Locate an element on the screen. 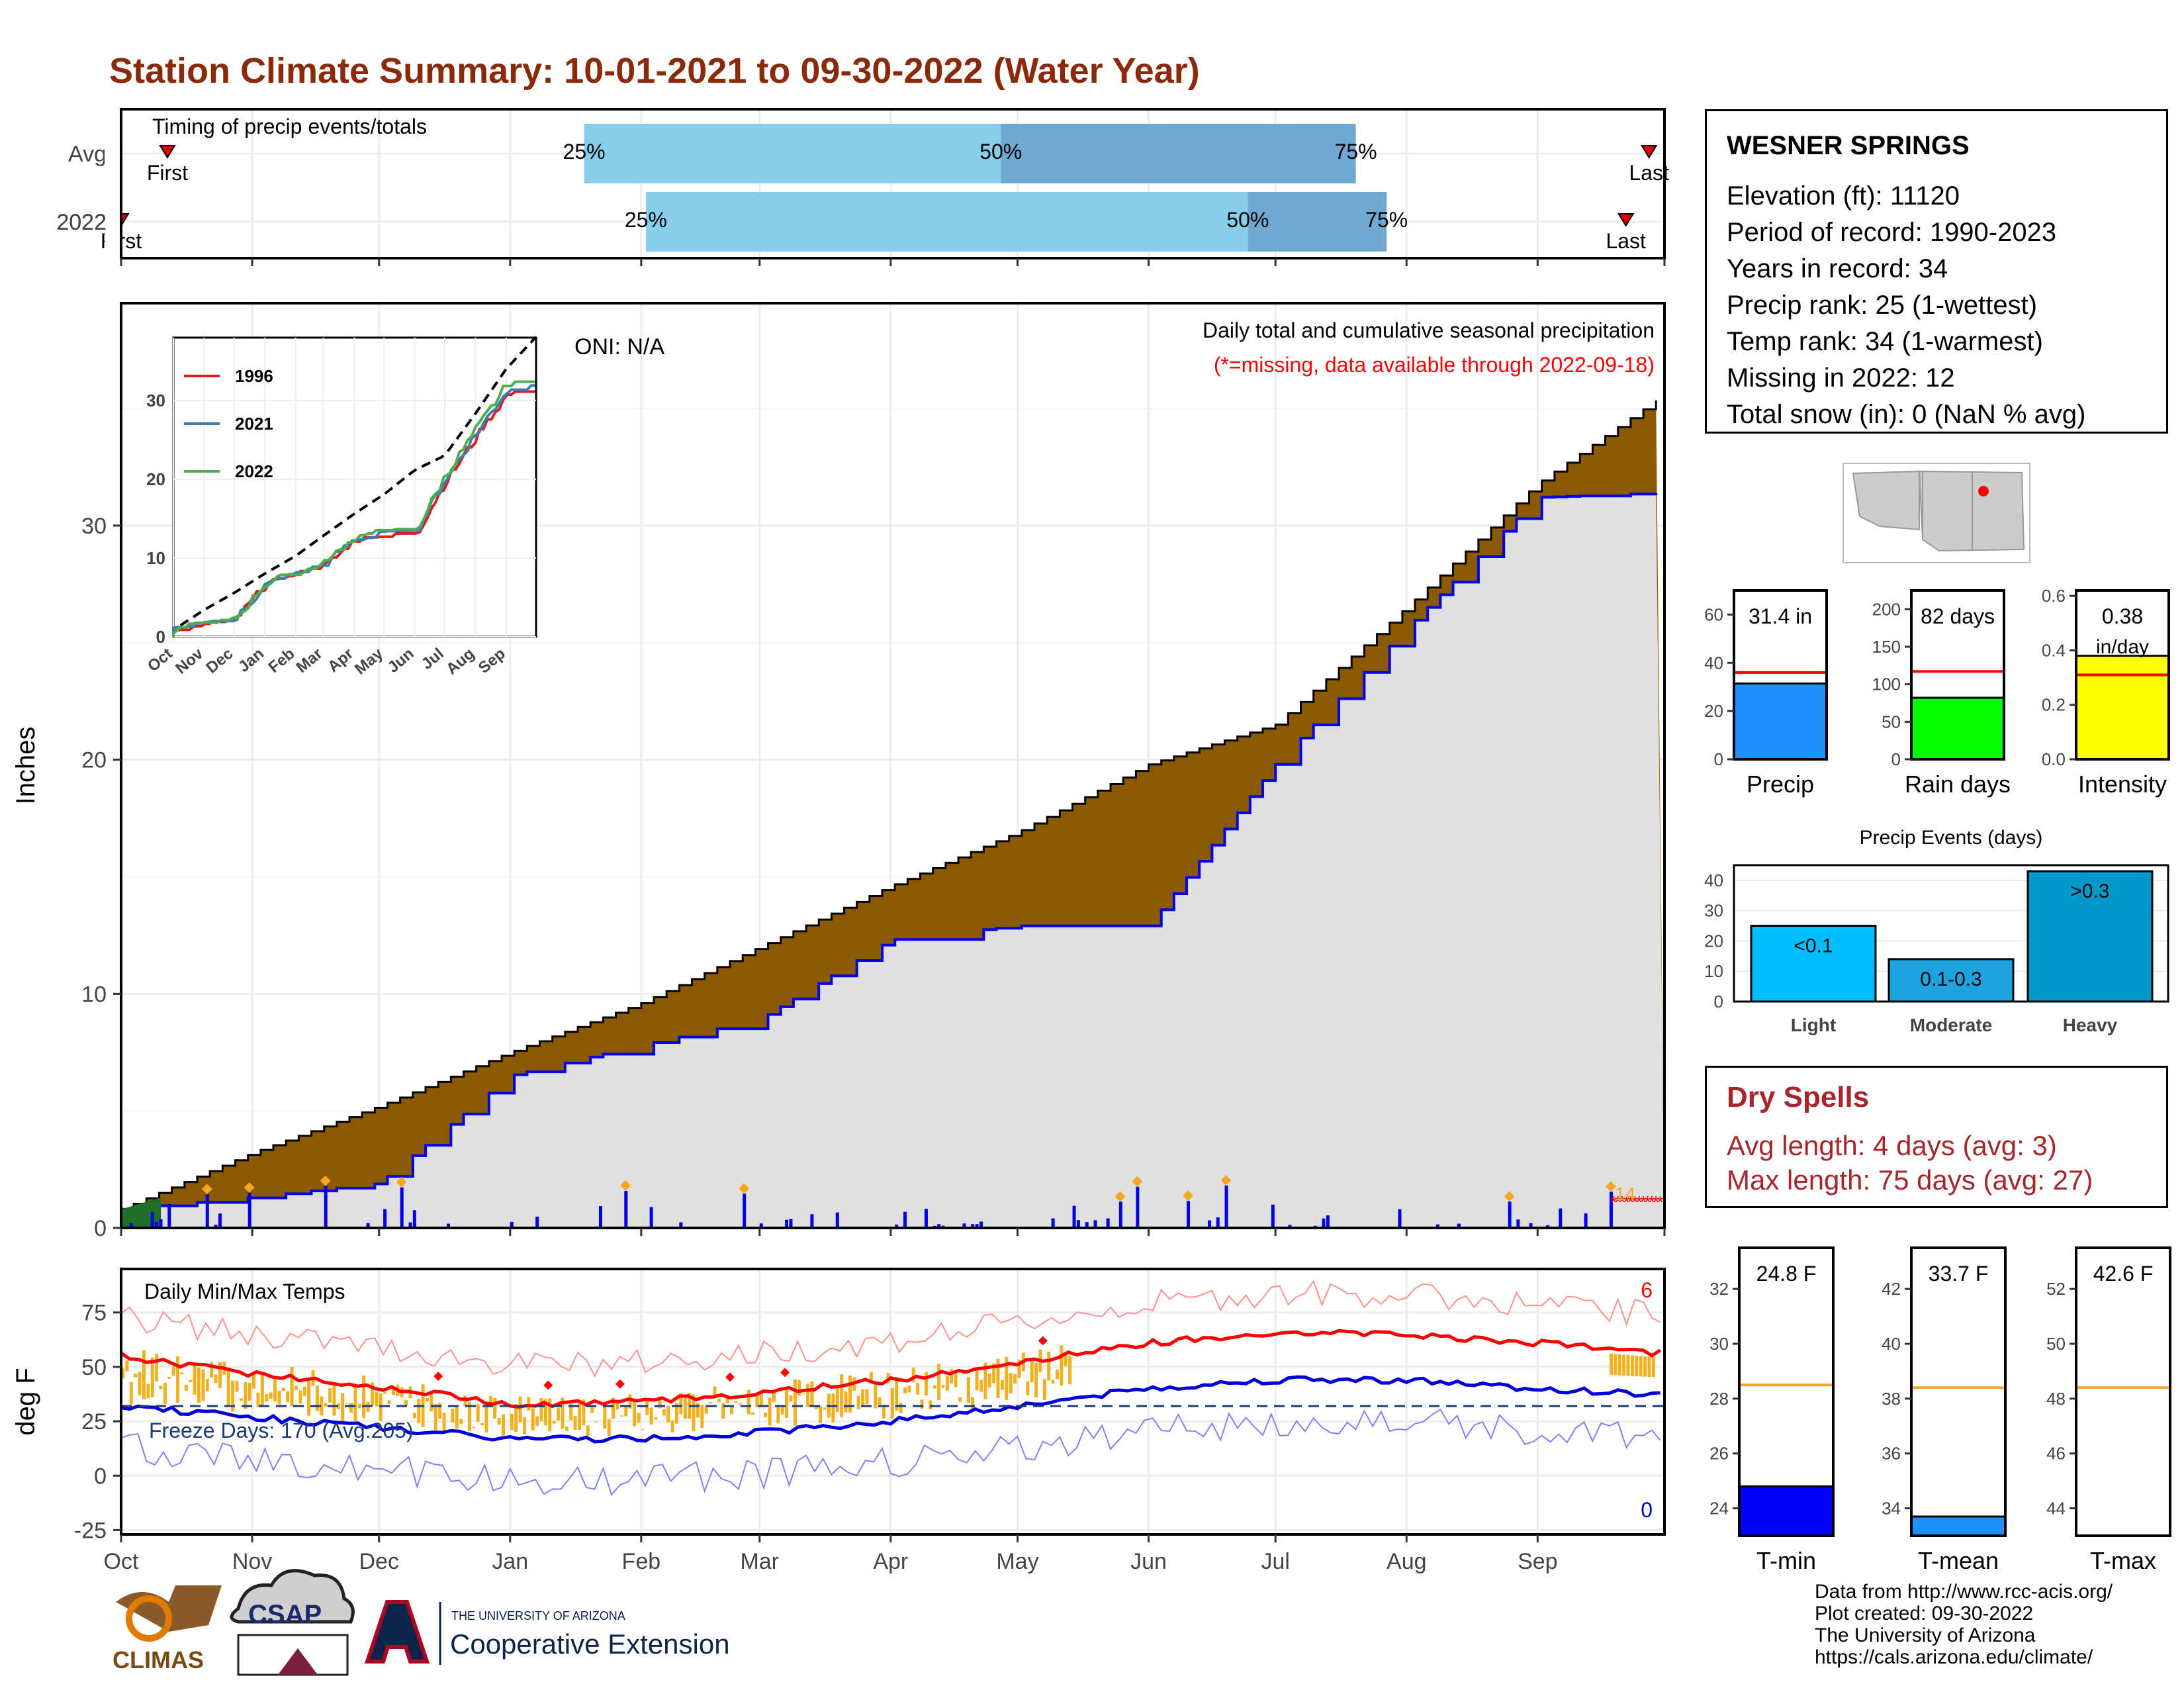 Image resolution: width=2184 pixels, height=1688 pixels. average-min-line is located at coordinates (890, 1409).